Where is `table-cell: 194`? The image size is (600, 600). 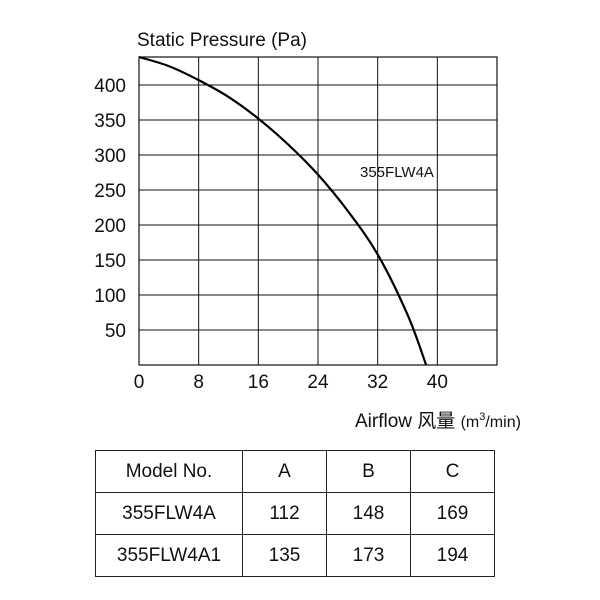
table-cell: 194 is located at coordinates (452, 555).